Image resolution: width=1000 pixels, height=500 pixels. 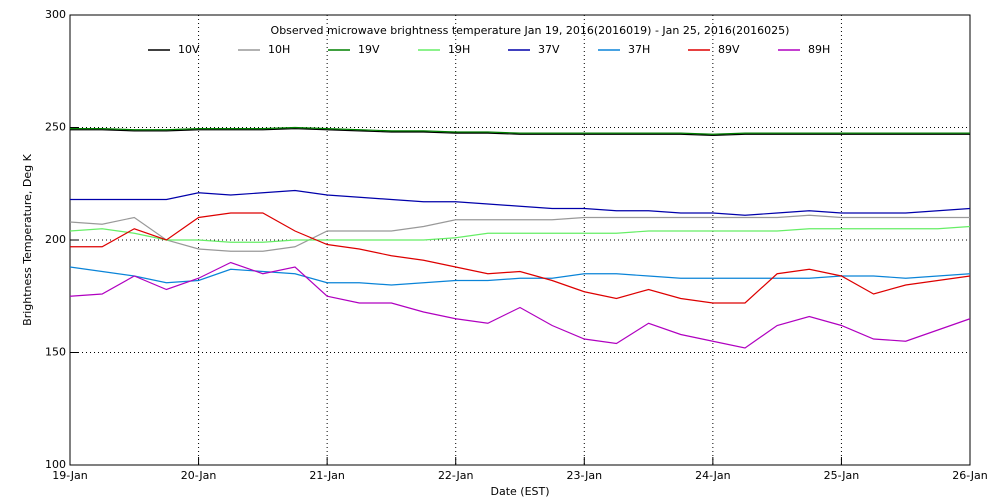 I want to click on x-tick-label: 22-Jan, so click(x=456, y=475).